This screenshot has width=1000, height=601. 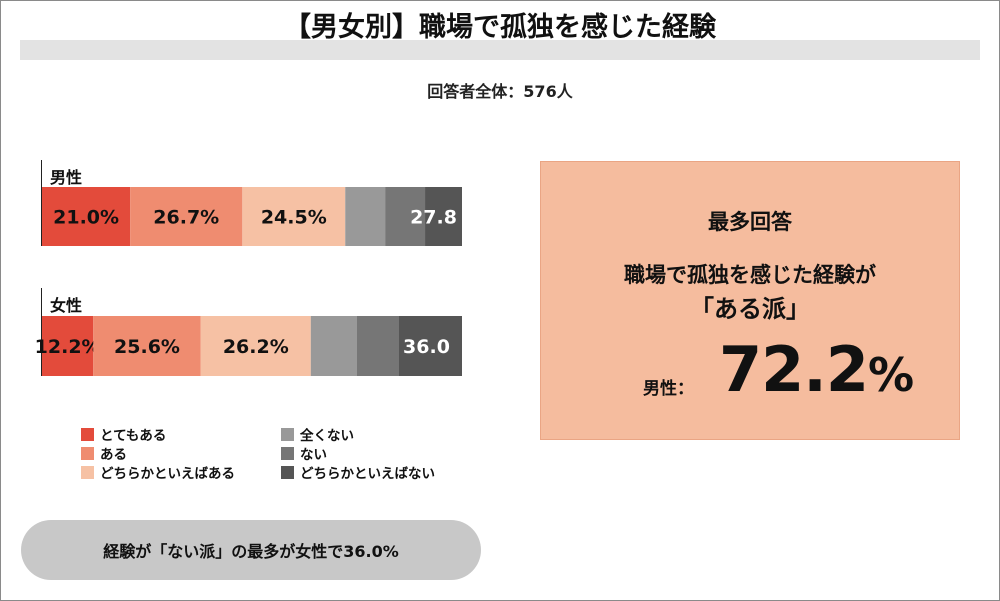 What do you see at coordinates (500, 27) in the screenshot?
I see `chart-title: 【男女別】職場で孤独を感じた経験` at bounding box center [500, 27].